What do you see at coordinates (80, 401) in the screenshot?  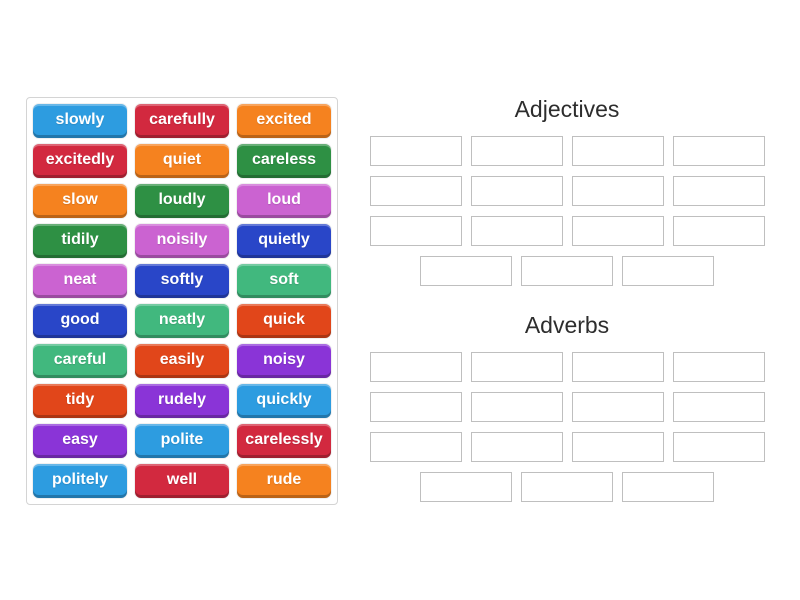 I see `word-tile-tidy: tidy` at bounding box center [80, 401].